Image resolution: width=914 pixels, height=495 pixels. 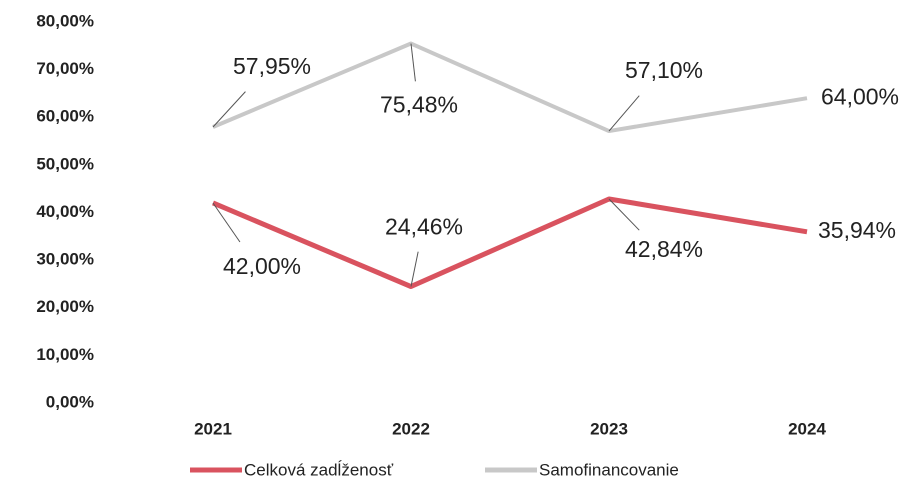 I want to click on y-tick-label: 10,00%, so click(x=65, y=354).